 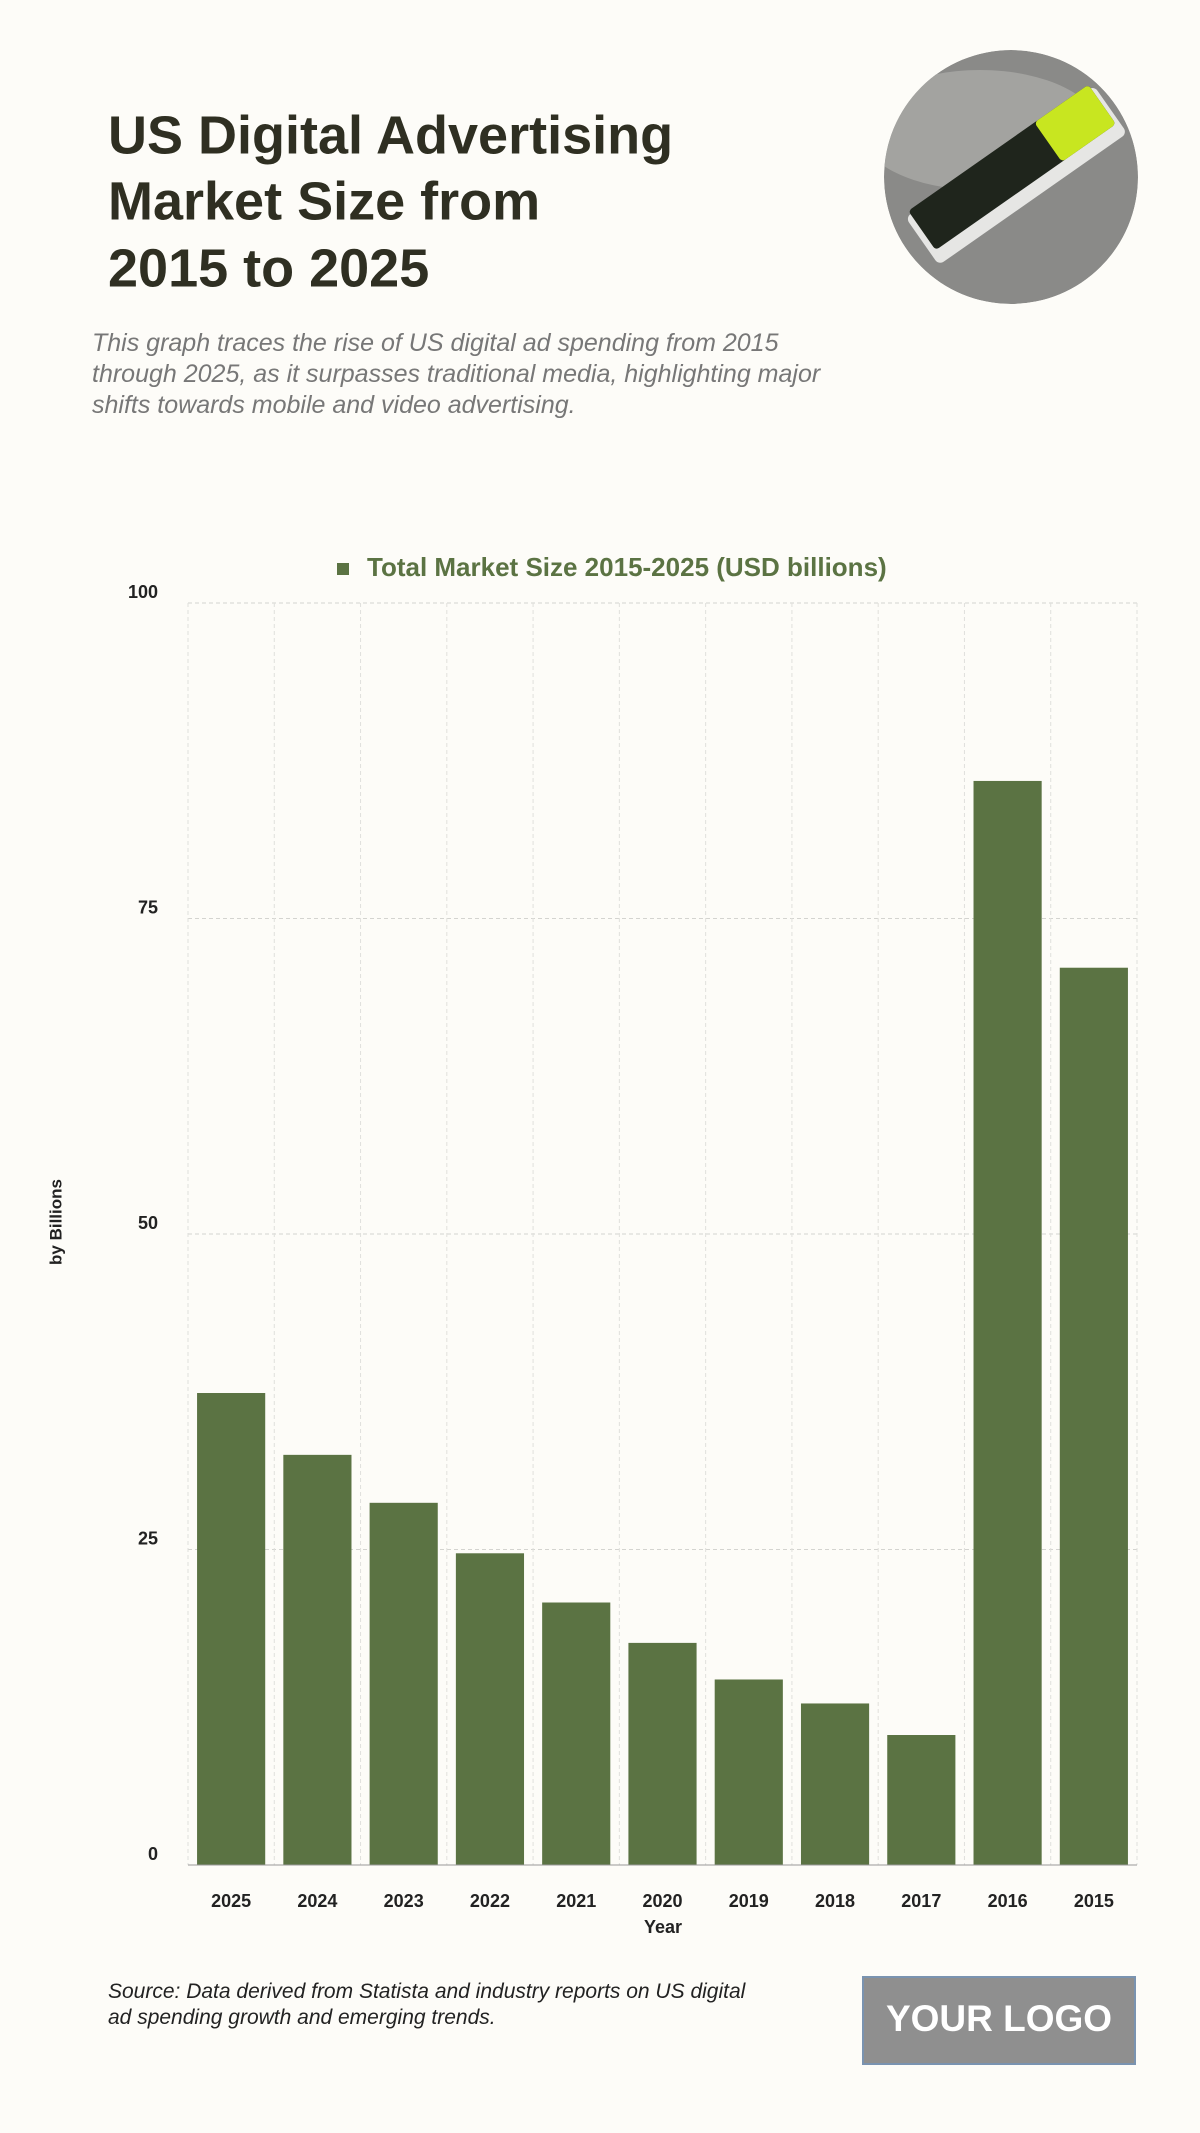 What do you see at coordinates (324, 201) in the screenshot?
I see `title-line: Market Size from` at bounding box center [324, 201].